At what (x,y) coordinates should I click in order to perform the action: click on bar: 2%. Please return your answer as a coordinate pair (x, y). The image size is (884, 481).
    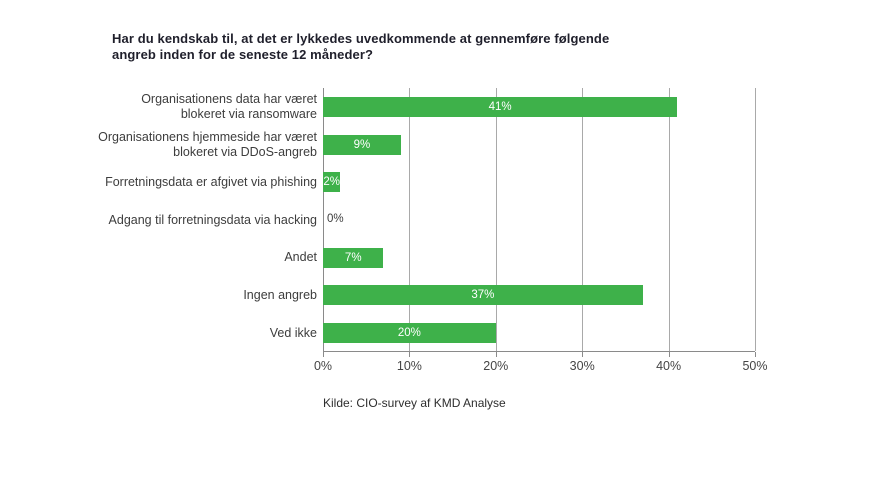
    Looking at the image, I should click on (332, 182).